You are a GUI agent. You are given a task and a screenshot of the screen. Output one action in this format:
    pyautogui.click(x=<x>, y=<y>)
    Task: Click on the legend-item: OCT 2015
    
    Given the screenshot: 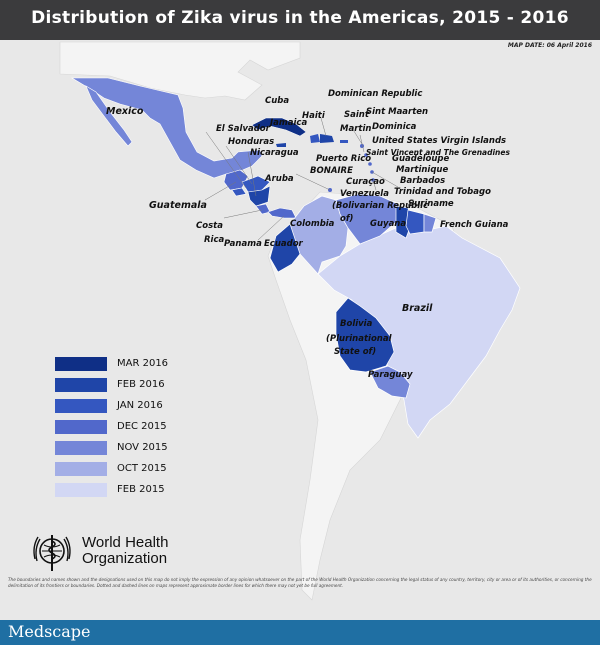 What is the action you would take?
    pyautogui.click(x=111, y=468)
    